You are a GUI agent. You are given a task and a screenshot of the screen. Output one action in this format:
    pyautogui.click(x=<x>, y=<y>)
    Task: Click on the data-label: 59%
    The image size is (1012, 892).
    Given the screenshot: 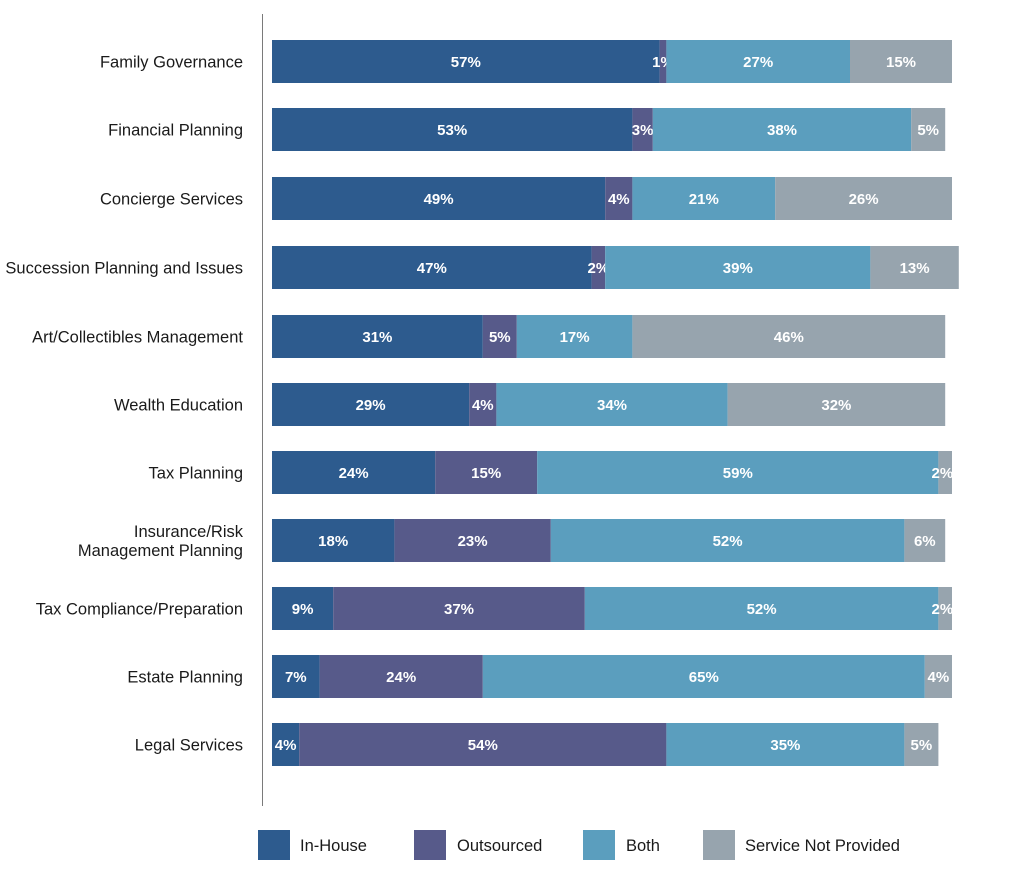 What is the action you would take?
    pyautogui.click(x=738, y=473)
    